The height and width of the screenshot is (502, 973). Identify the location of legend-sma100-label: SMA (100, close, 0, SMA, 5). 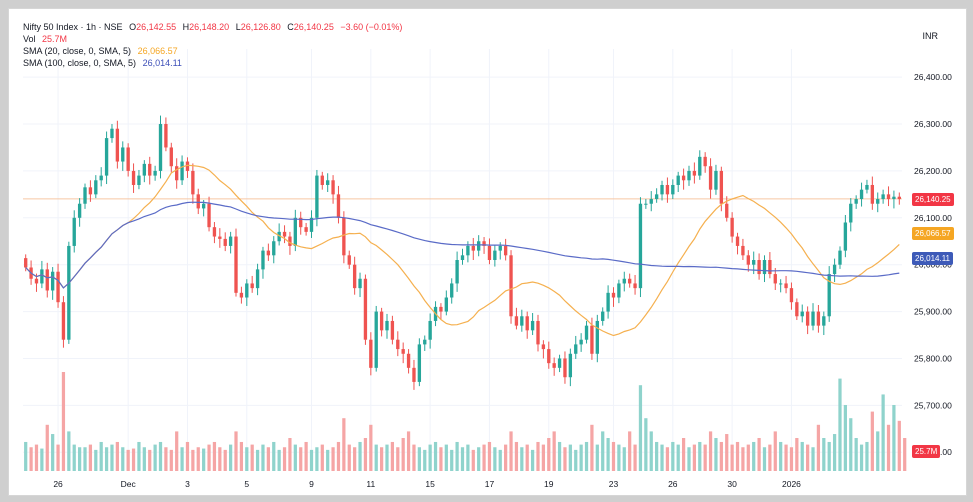
(80, 63).